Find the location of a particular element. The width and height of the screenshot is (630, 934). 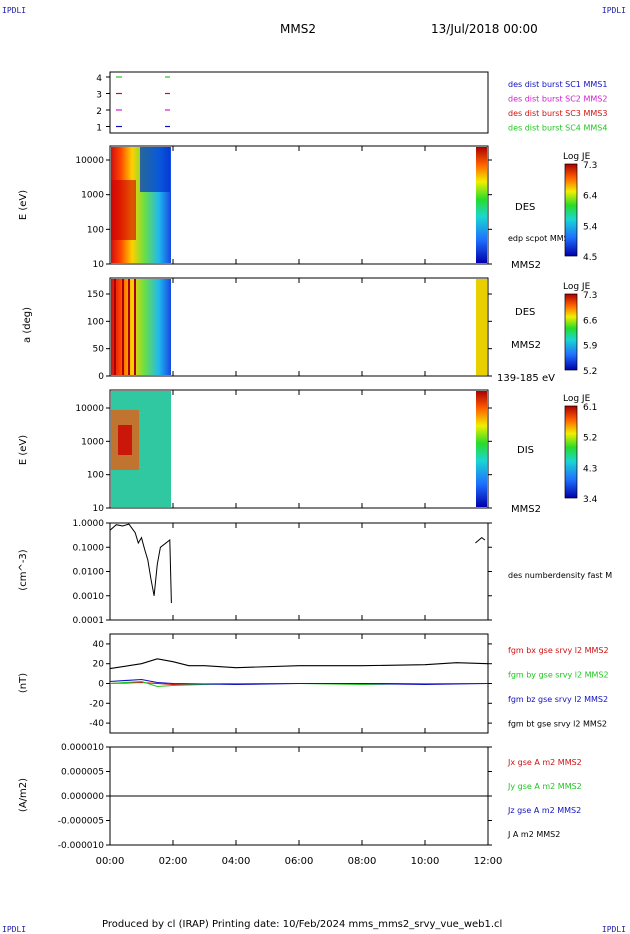

magnetic-field-tick-label: -40 is located at coordinates (96, 724).